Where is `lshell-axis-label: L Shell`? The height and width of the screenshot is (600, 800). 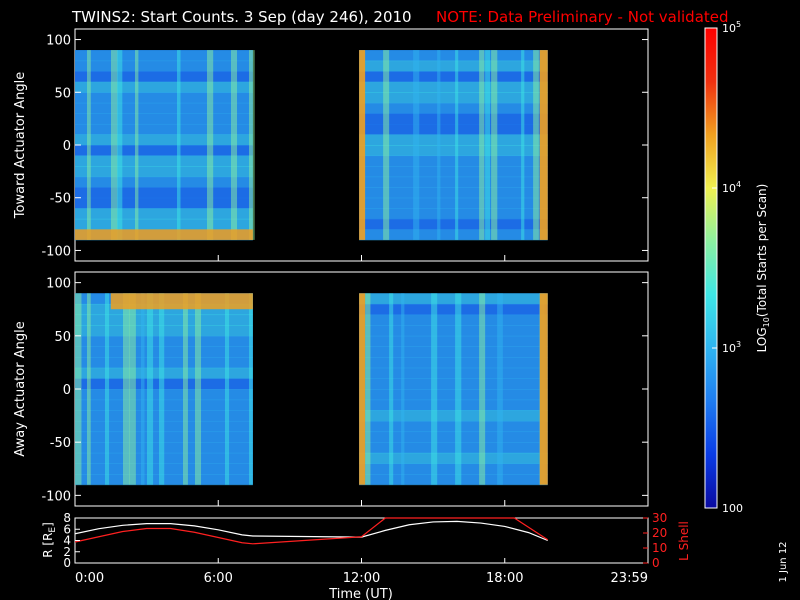 lshell-axis-label: L Shell is located at coordinates (684, 541).